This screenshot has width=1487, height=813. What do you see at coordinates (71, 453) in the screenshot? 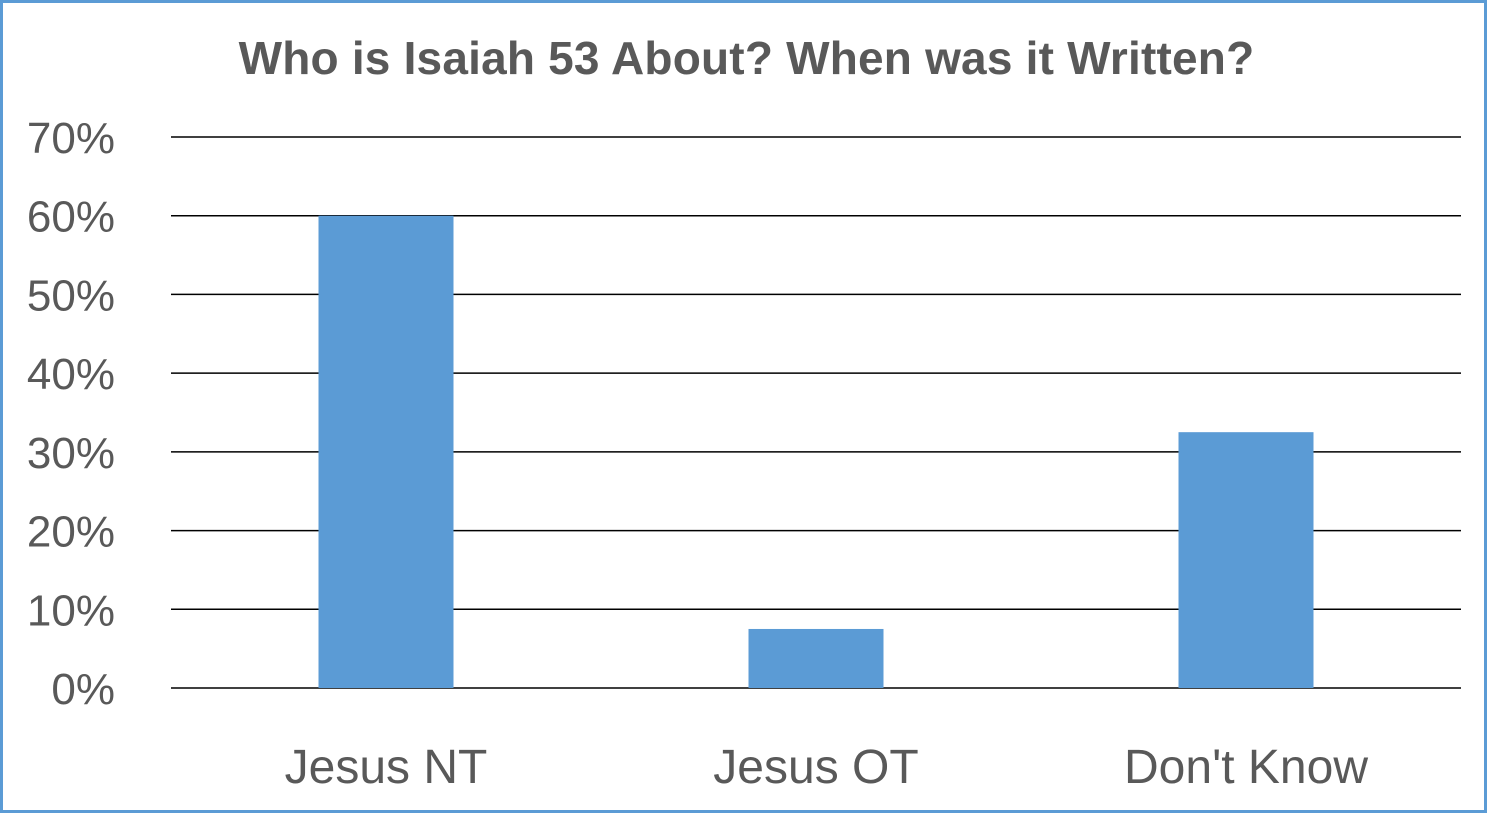
I see `y-tick-label: 30%` at bounding box center [71, 453].